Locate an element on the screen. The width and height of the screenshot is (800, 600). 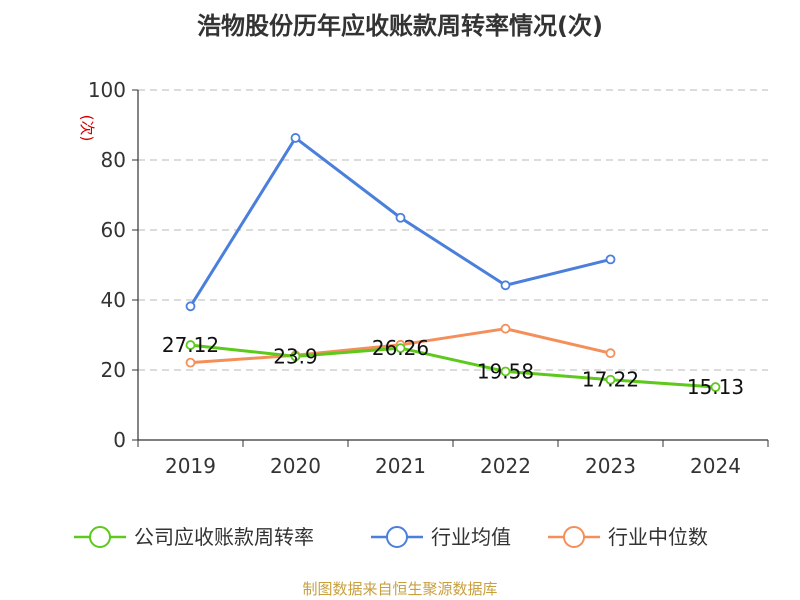
data-label: 27.12 is located at coordinates (190, 345).